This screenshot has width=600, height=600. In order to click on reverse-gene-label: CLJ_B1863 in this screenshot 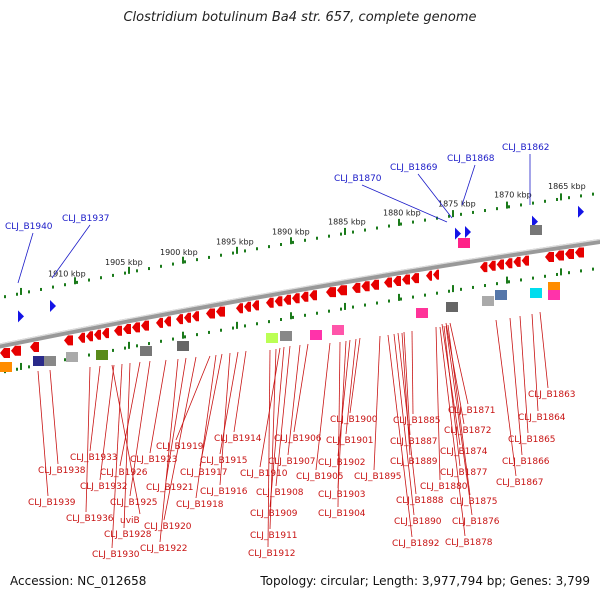, I will do `click(552, 395)`.